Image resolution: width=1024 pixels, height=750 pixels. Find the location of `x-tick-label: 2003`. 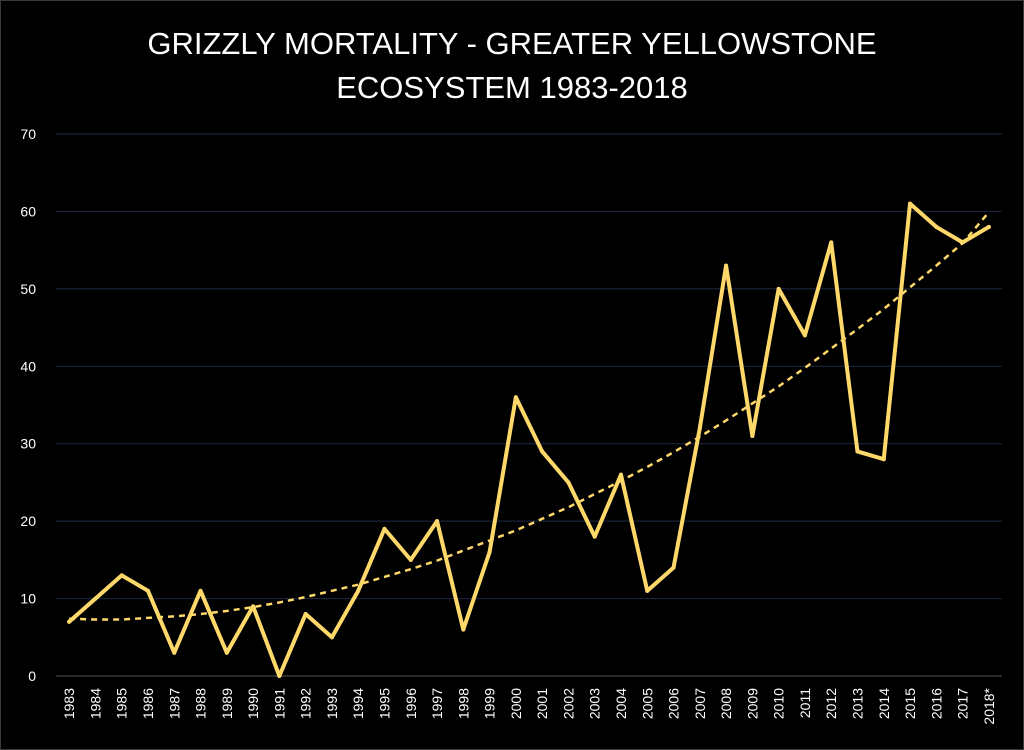

x-tick-label: 2003 is located at coordinates (595, 703).